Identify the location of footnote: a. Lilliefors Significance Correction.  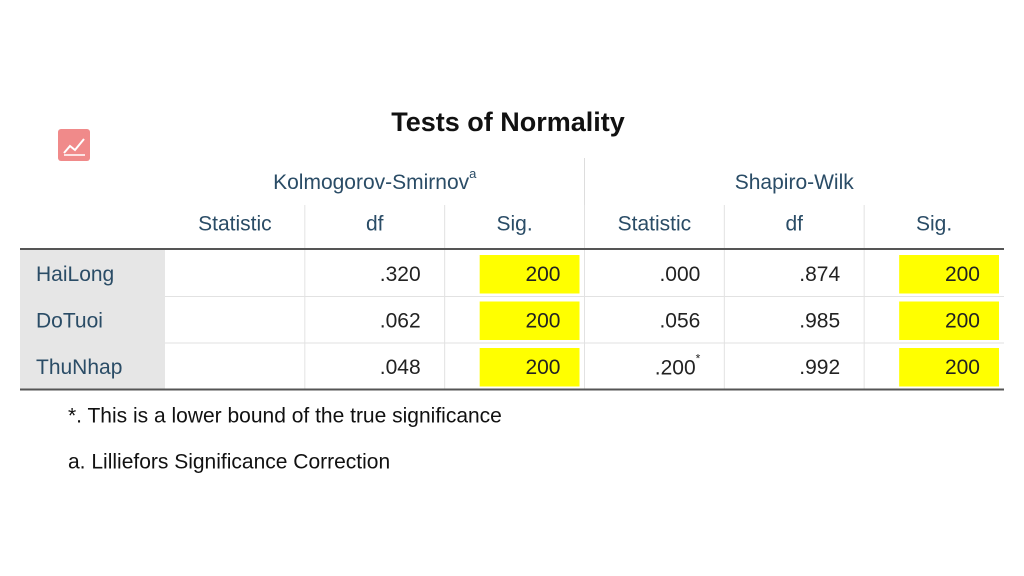
(229, 462).